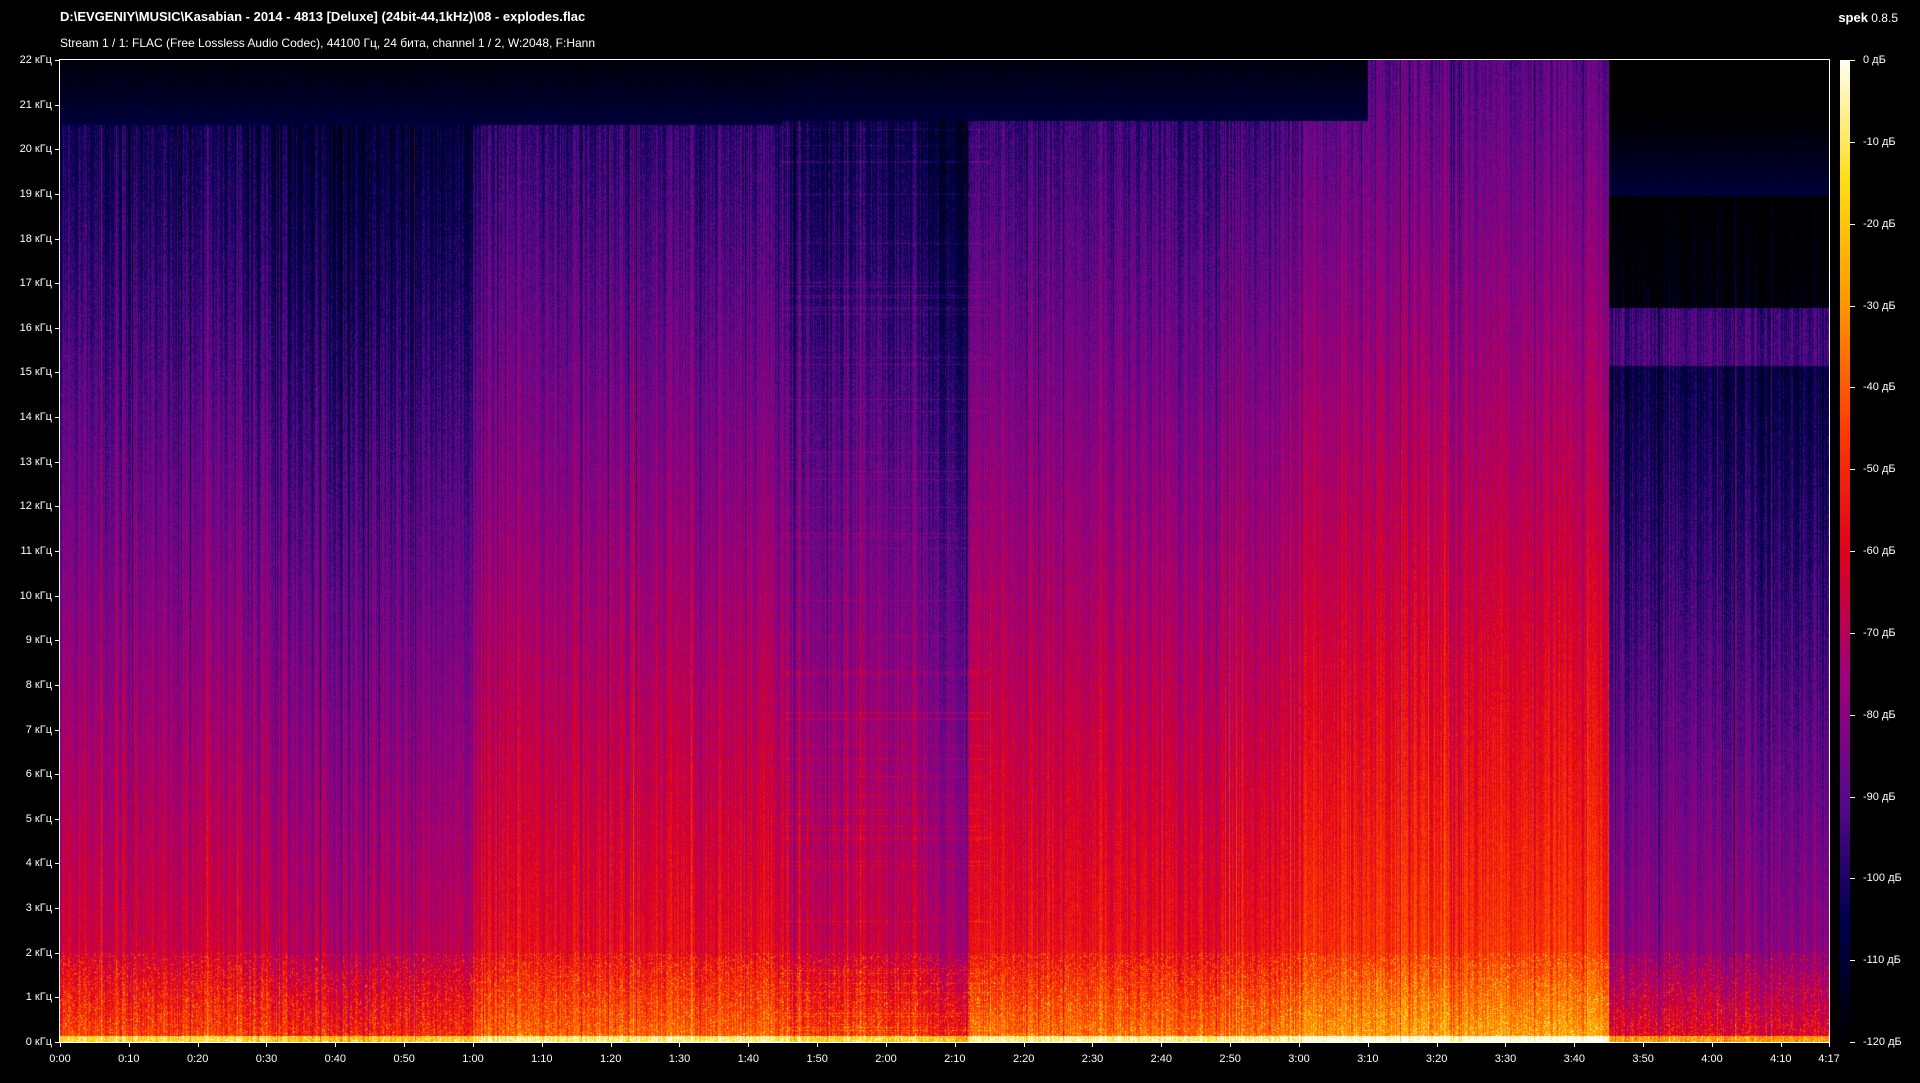 Image resolution: width=1920 pixels, height=1083 pixels. Describe the element at coordinates (1161, 1059) in the screenshot. I see `time-tick-label: 2:40` at that location.